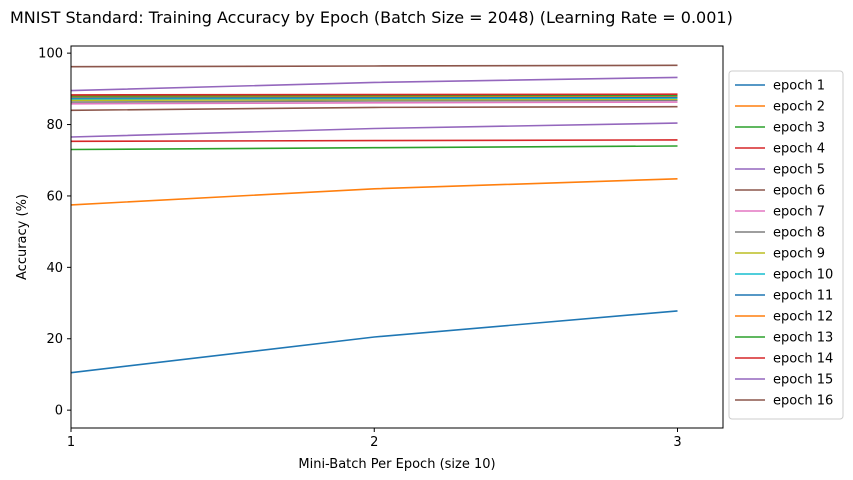 The image size is (853, 480). Describe the element at coordinates (799, 254) in the screenshot. I see `legend-label: epoch 9` at that location.